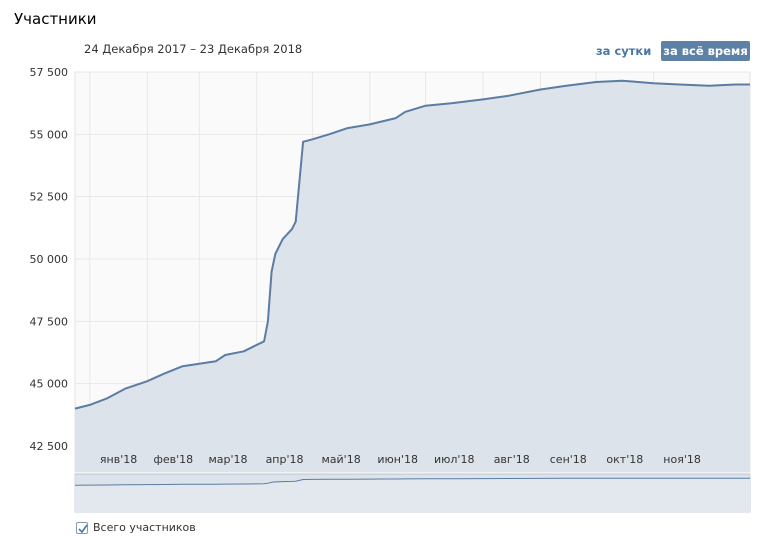  I want to click on range-navigator, so click(412, 493).